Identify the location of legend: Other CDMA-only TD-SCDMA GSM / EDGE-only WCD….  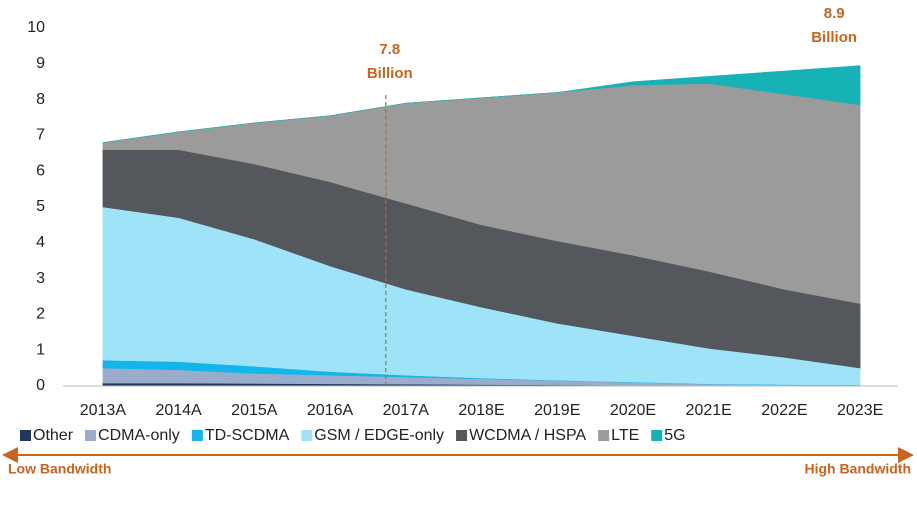
(353, 435).